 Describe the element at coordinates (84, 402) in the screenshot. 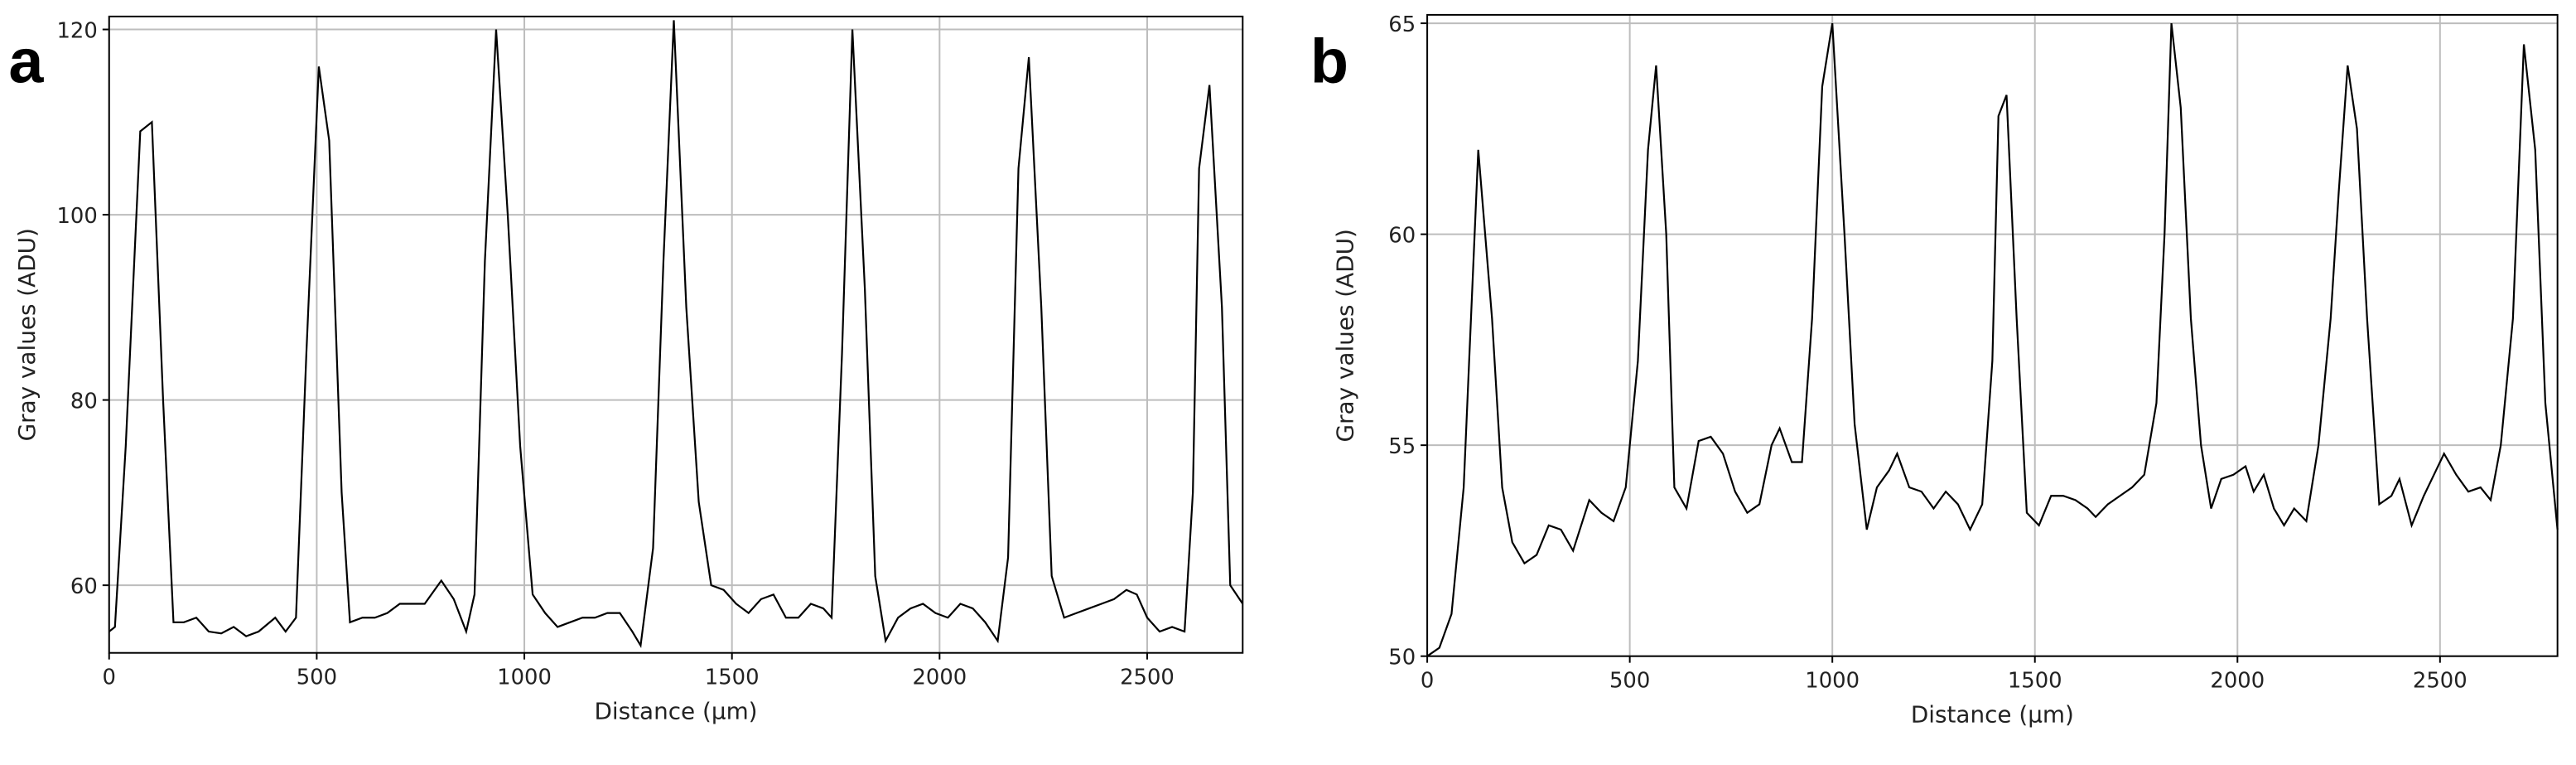

I see `y-tick-label: 80` at that location.